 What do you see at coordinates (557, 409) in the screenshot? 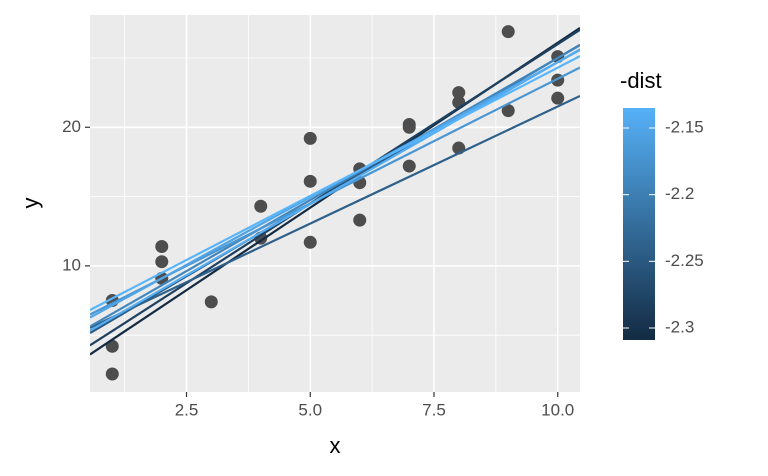
I see `x-tick-label: 10.0` at bounding box center [557, 409].